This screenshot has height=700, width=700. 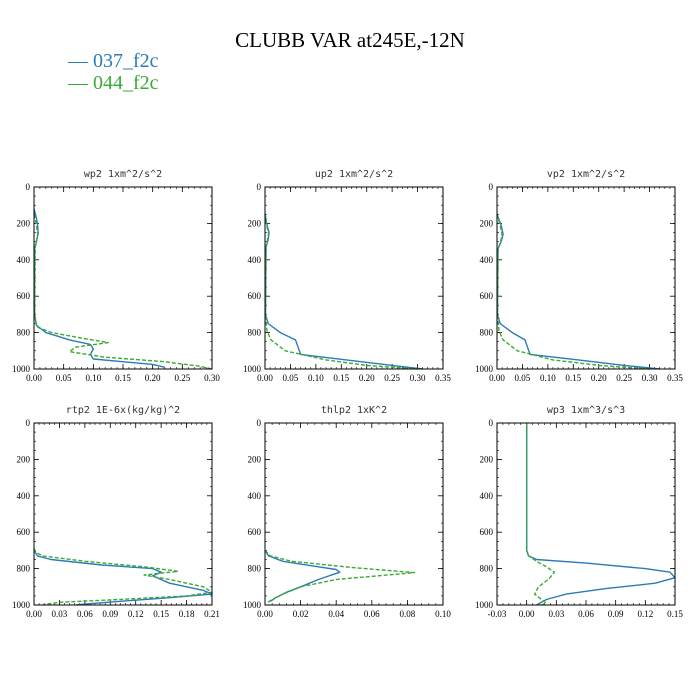 What do you see at coordinates (60, 614) in the screenshot?
I see `x-tick-label: 0.03` at bounding box center [60, 614].